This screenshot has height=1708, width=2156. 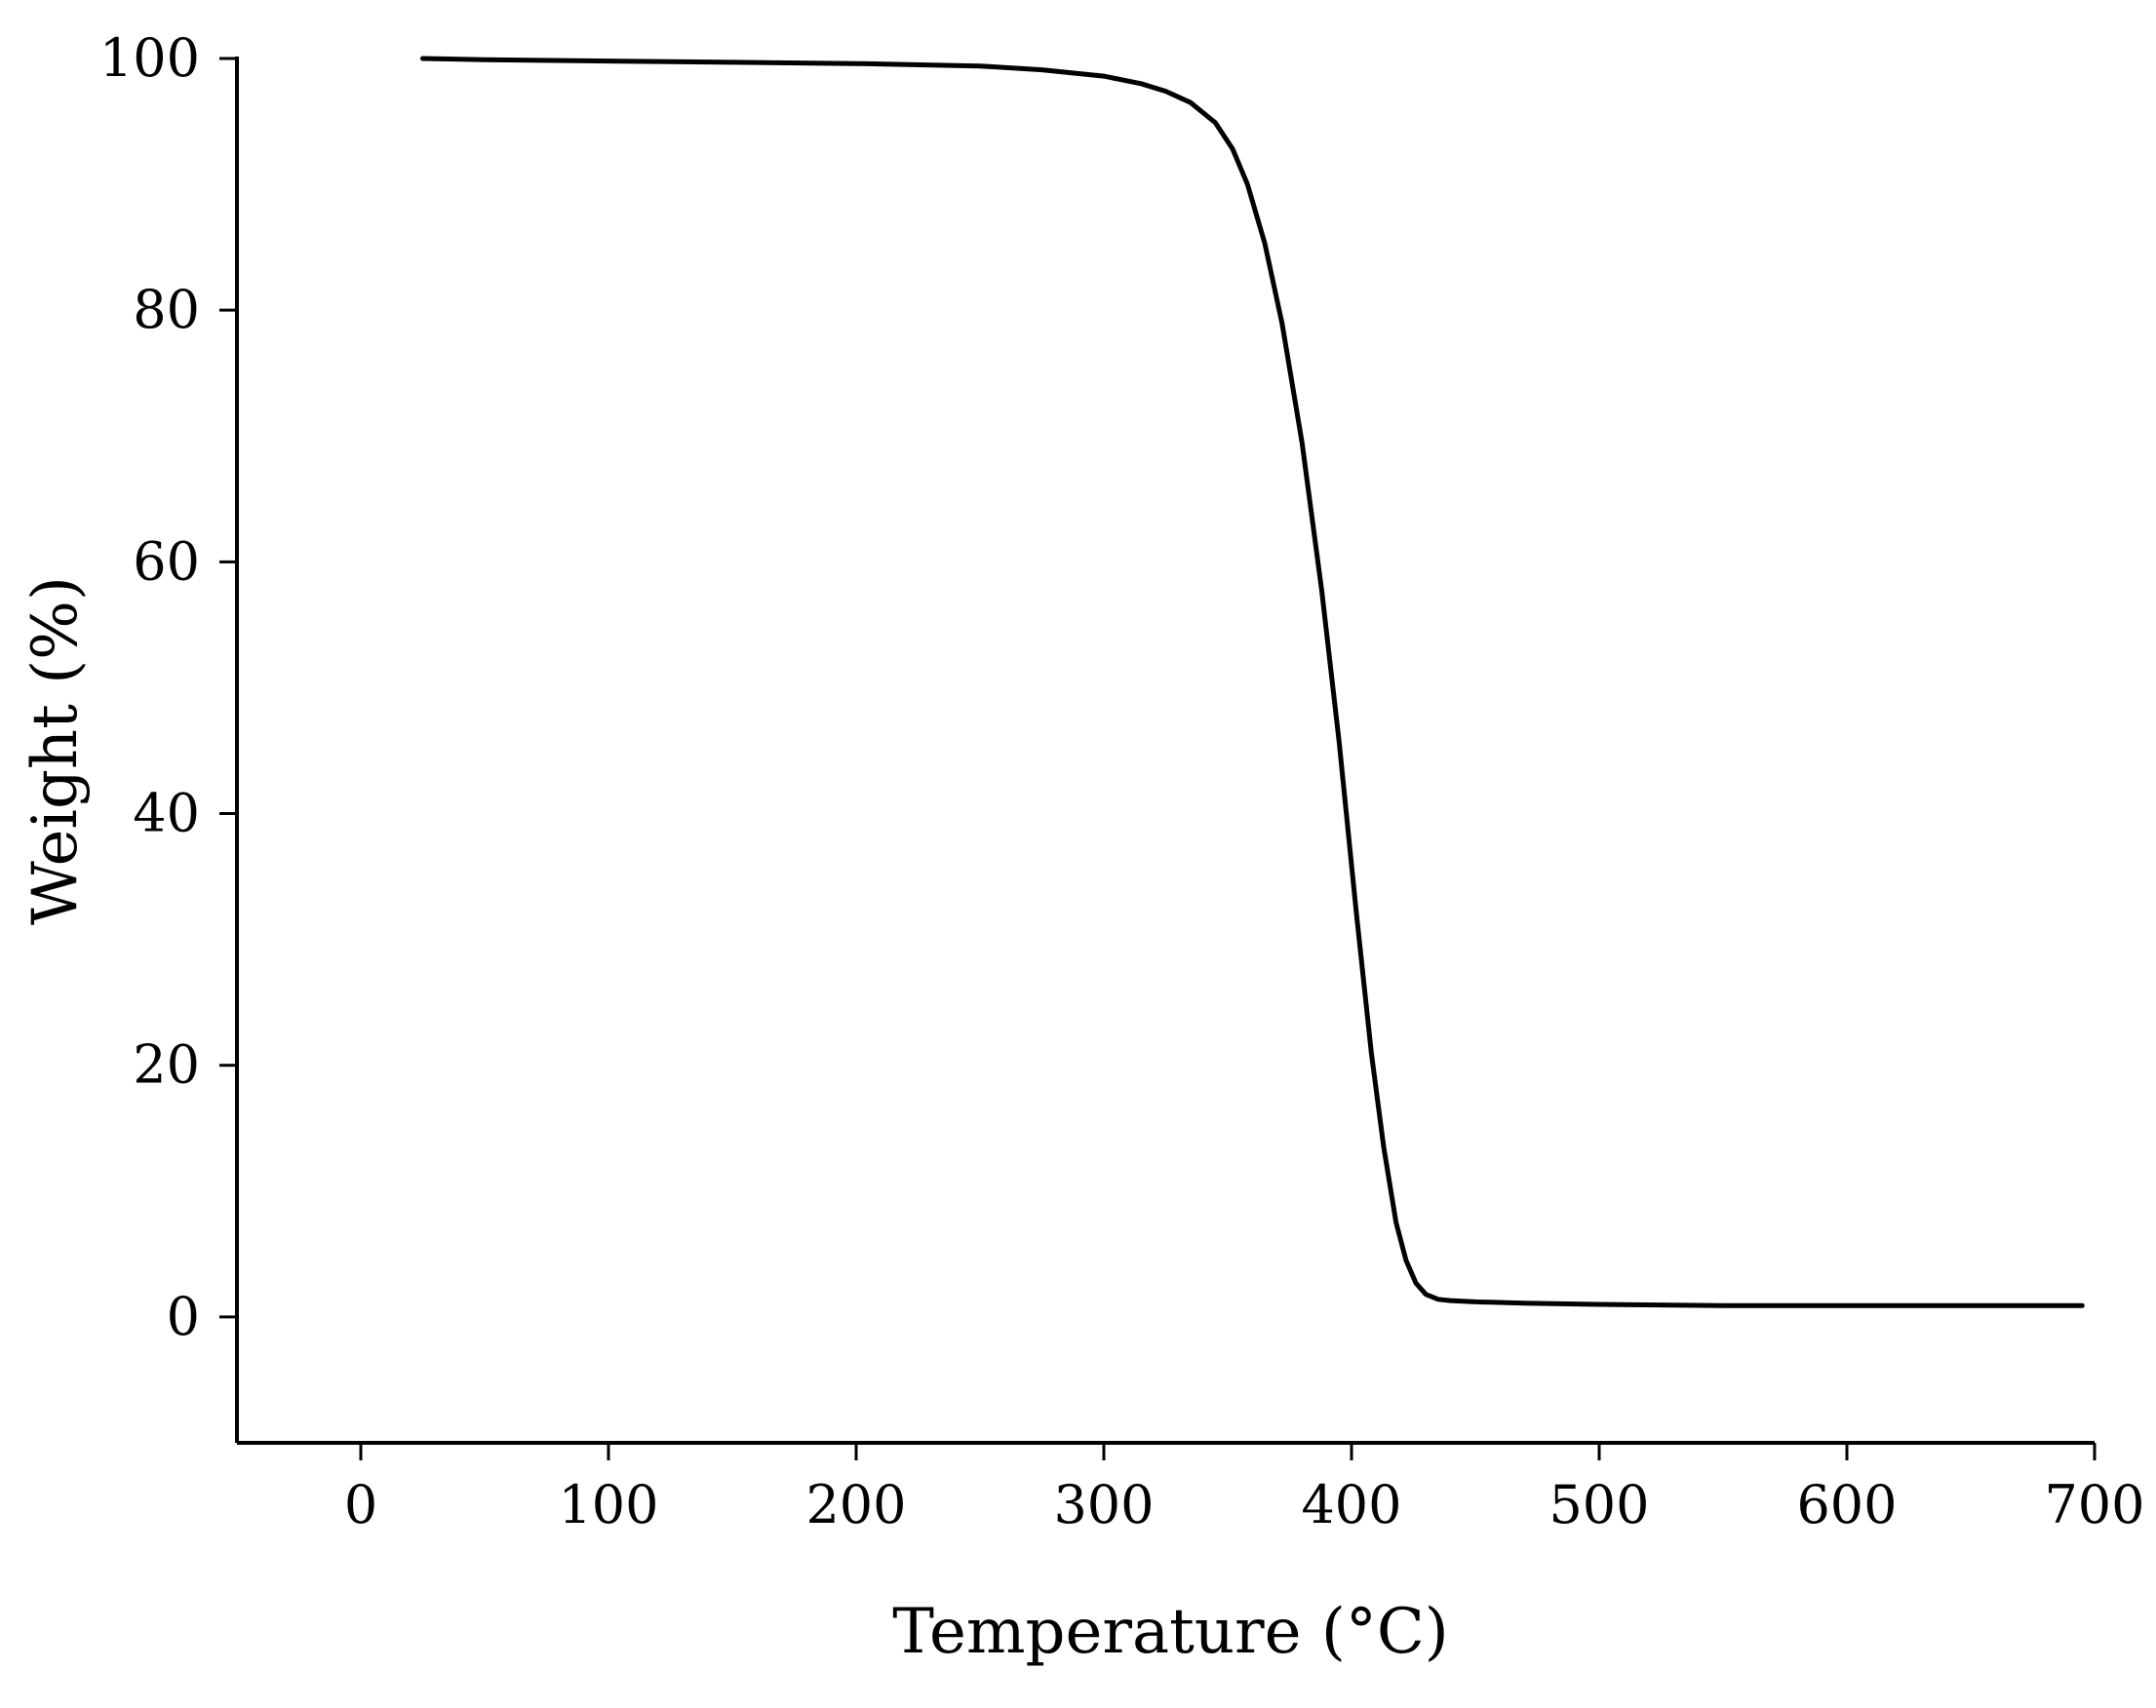 What do you see at coordinates (149, 58) in the screenshot?
I see `y-tick-label: 100` at bounding box center [149, 58].